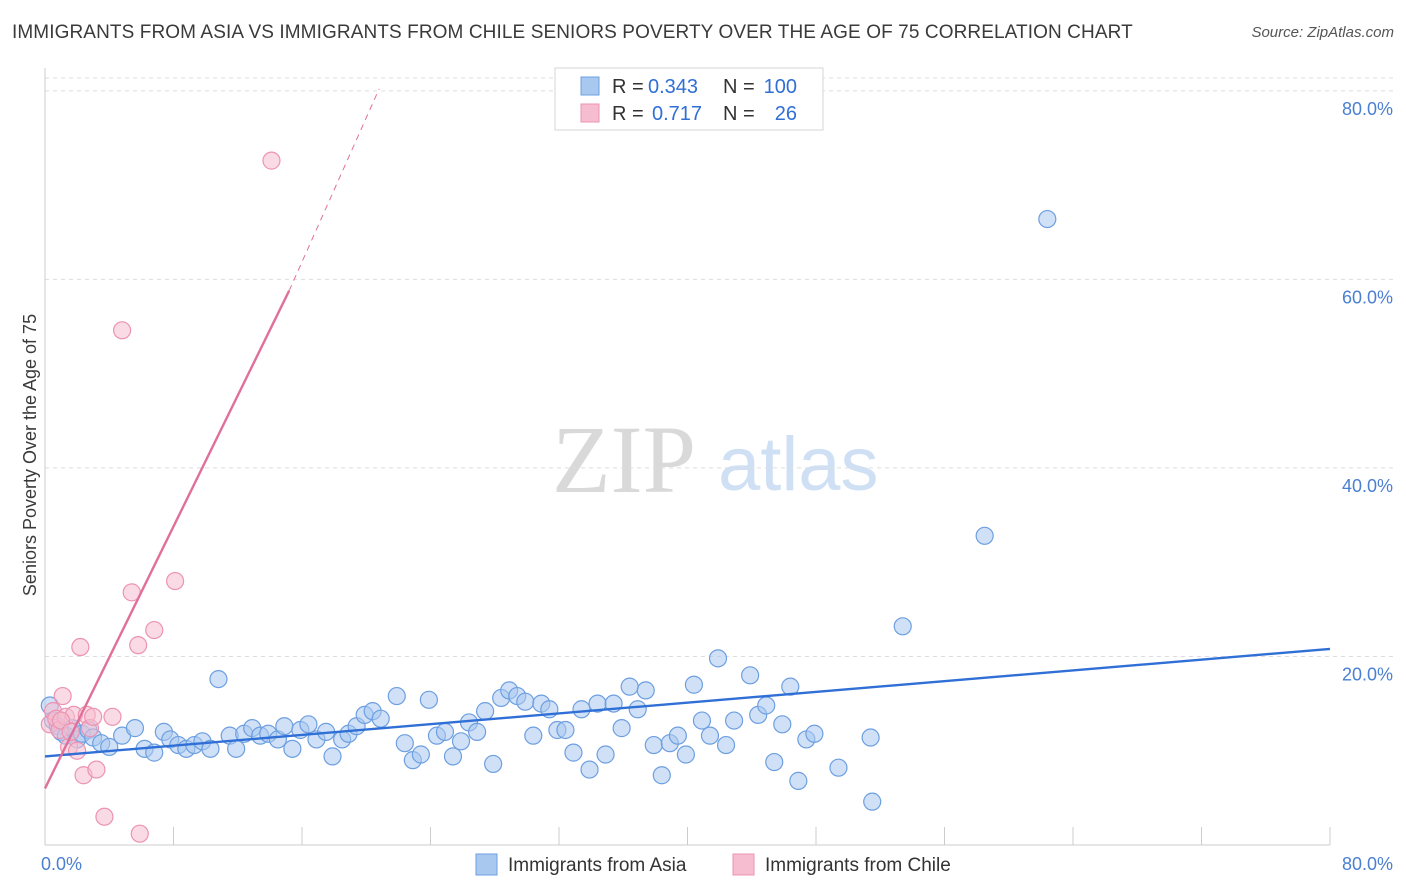 The width and height of the screenshot is (1406, 892). I want to click on legend-swatch-chile, so click(743, 864).